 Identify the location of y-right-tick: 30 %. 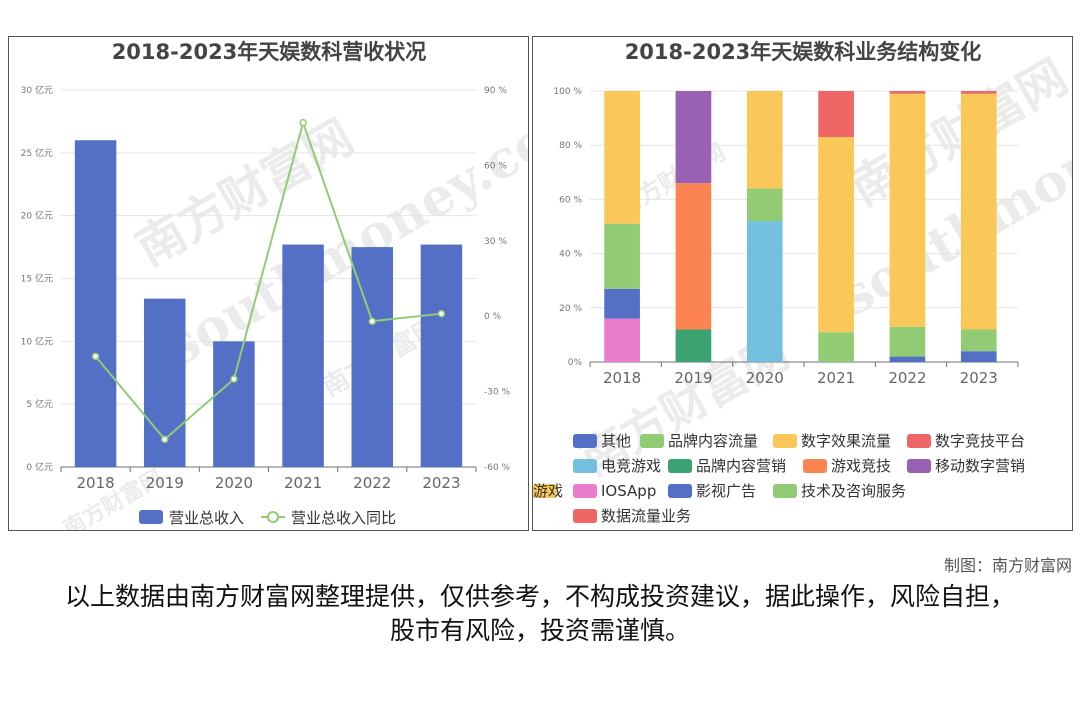
(495, 242).